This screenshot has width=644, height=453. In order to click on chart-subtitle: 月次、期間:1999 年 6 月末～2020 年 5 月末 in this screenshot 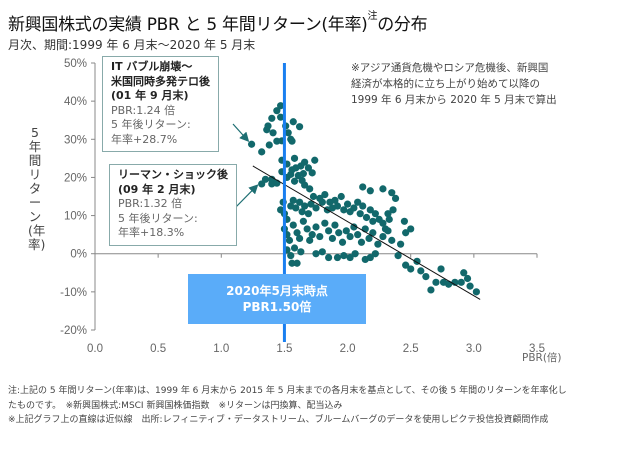, I will do `click(132, 45)`.